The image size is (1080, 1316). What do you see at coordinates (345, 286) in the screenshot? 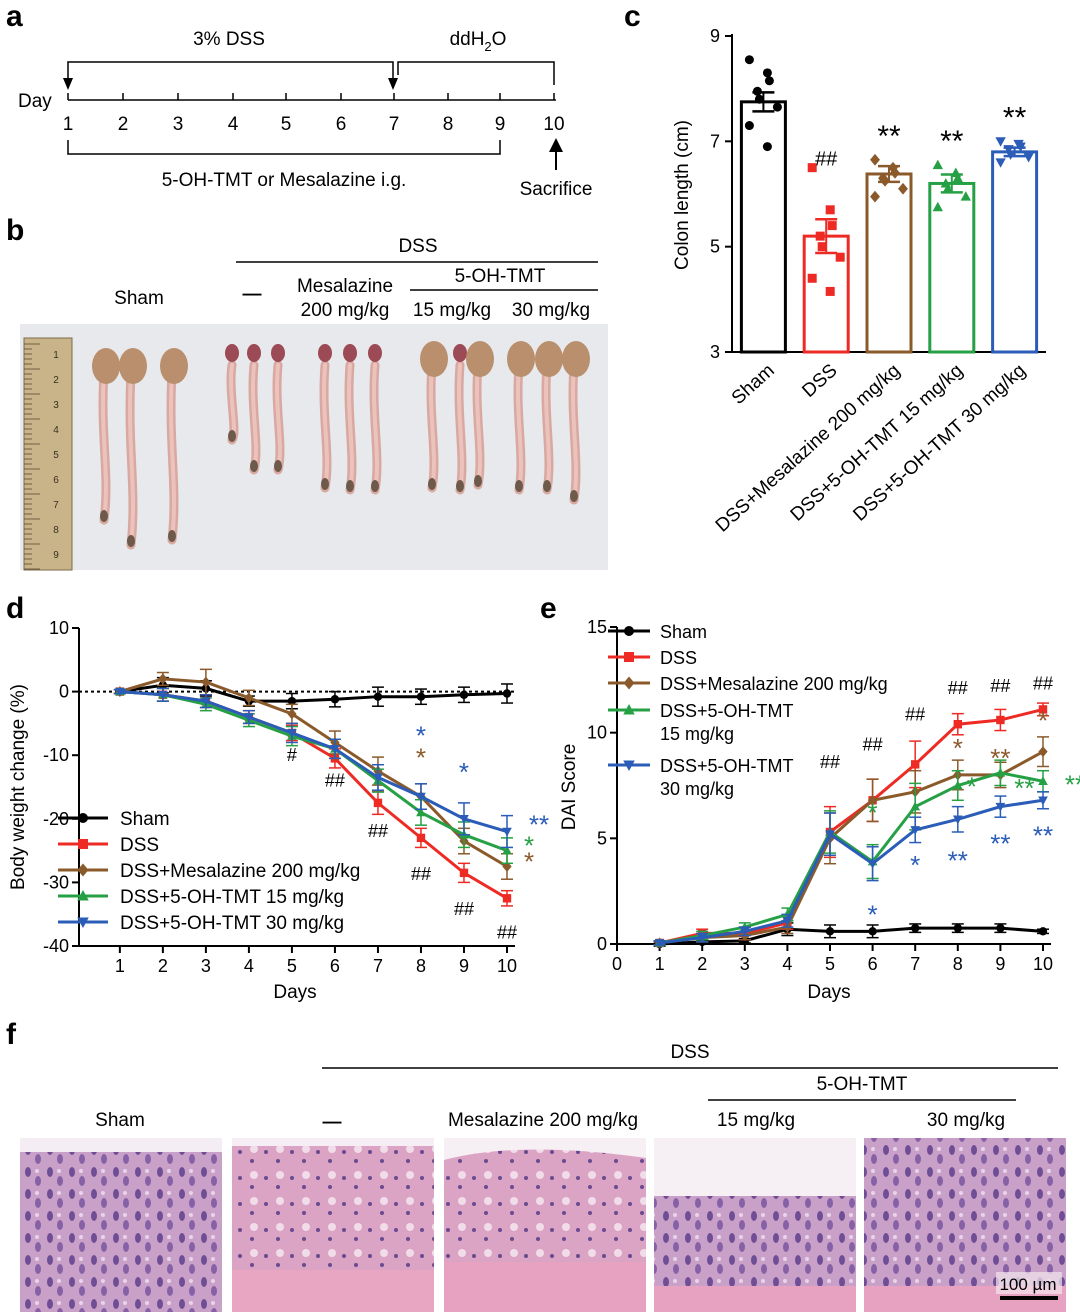
I see `photo-mesalazine-name: Mesalazine` at bounding box center [345, 286].